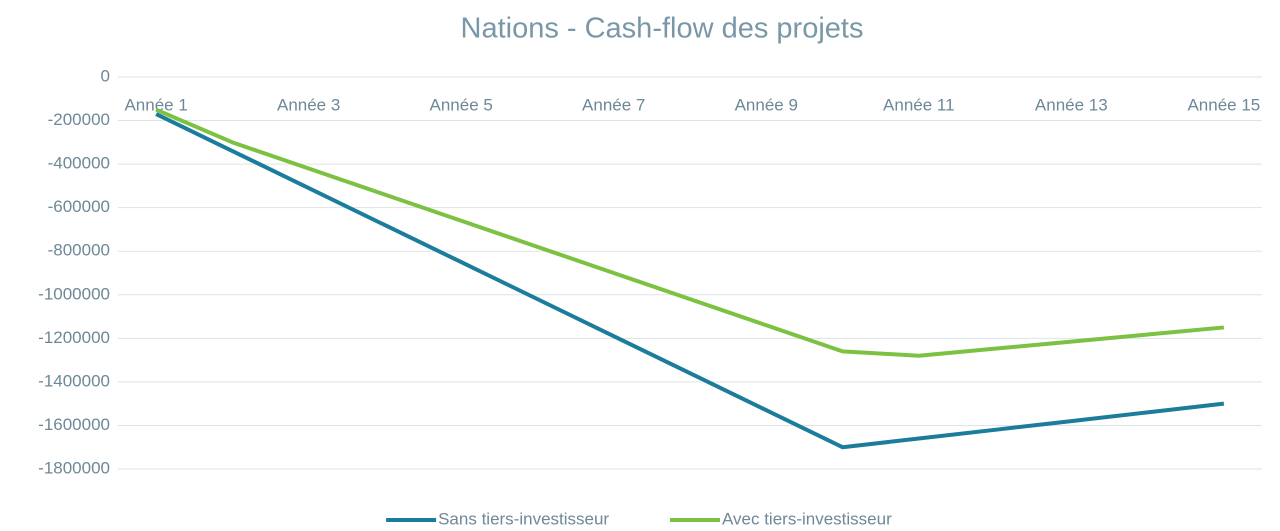  What do you see at coordinates (74, 467) in the screenshot?
I see `y-tick-label: -1800000` at bounding box center [74, 467].